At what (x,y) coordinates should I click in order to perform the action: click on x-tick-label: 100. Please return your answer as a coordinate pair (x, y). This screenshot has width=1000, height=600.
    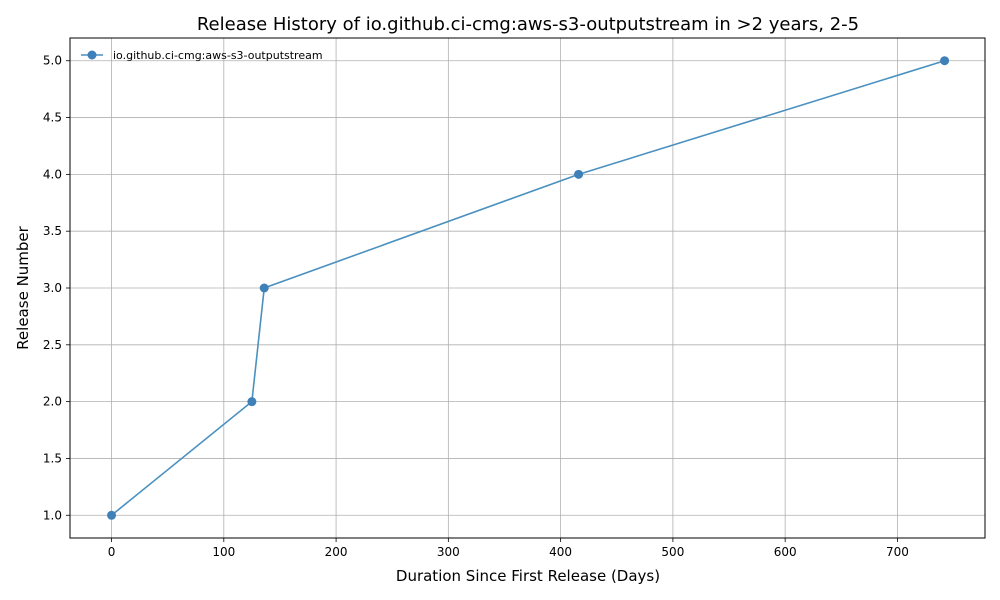
    Looking at the image, I should click on (223, 552).